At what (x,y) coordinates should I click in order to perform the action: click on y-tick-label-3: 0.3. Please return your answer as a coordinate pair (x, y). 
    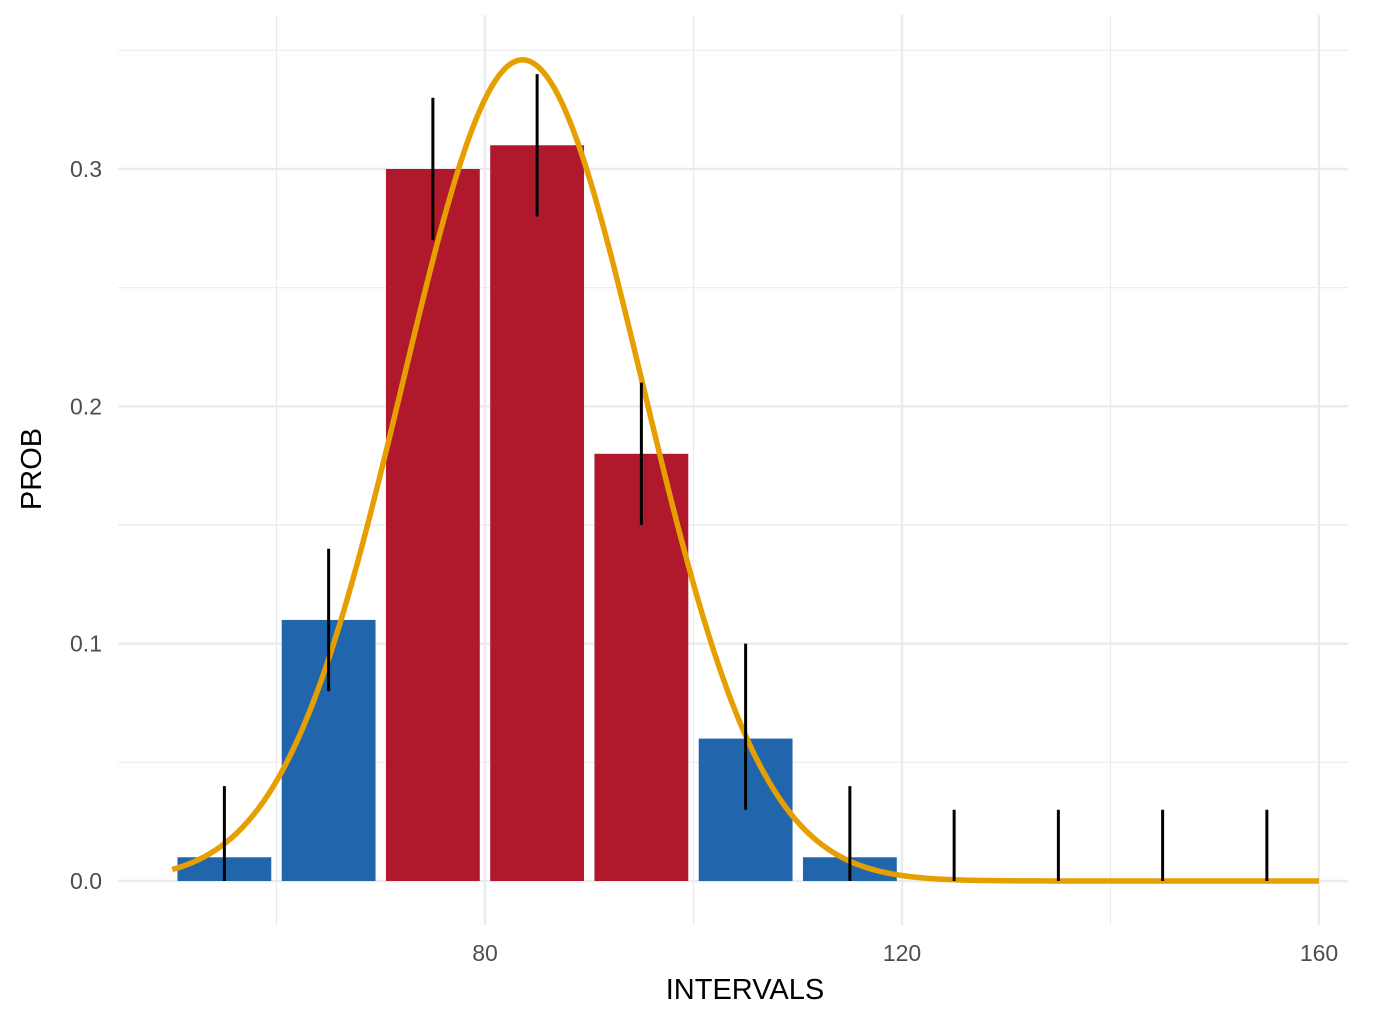
    Looking at the image, I should click on (86, 169).